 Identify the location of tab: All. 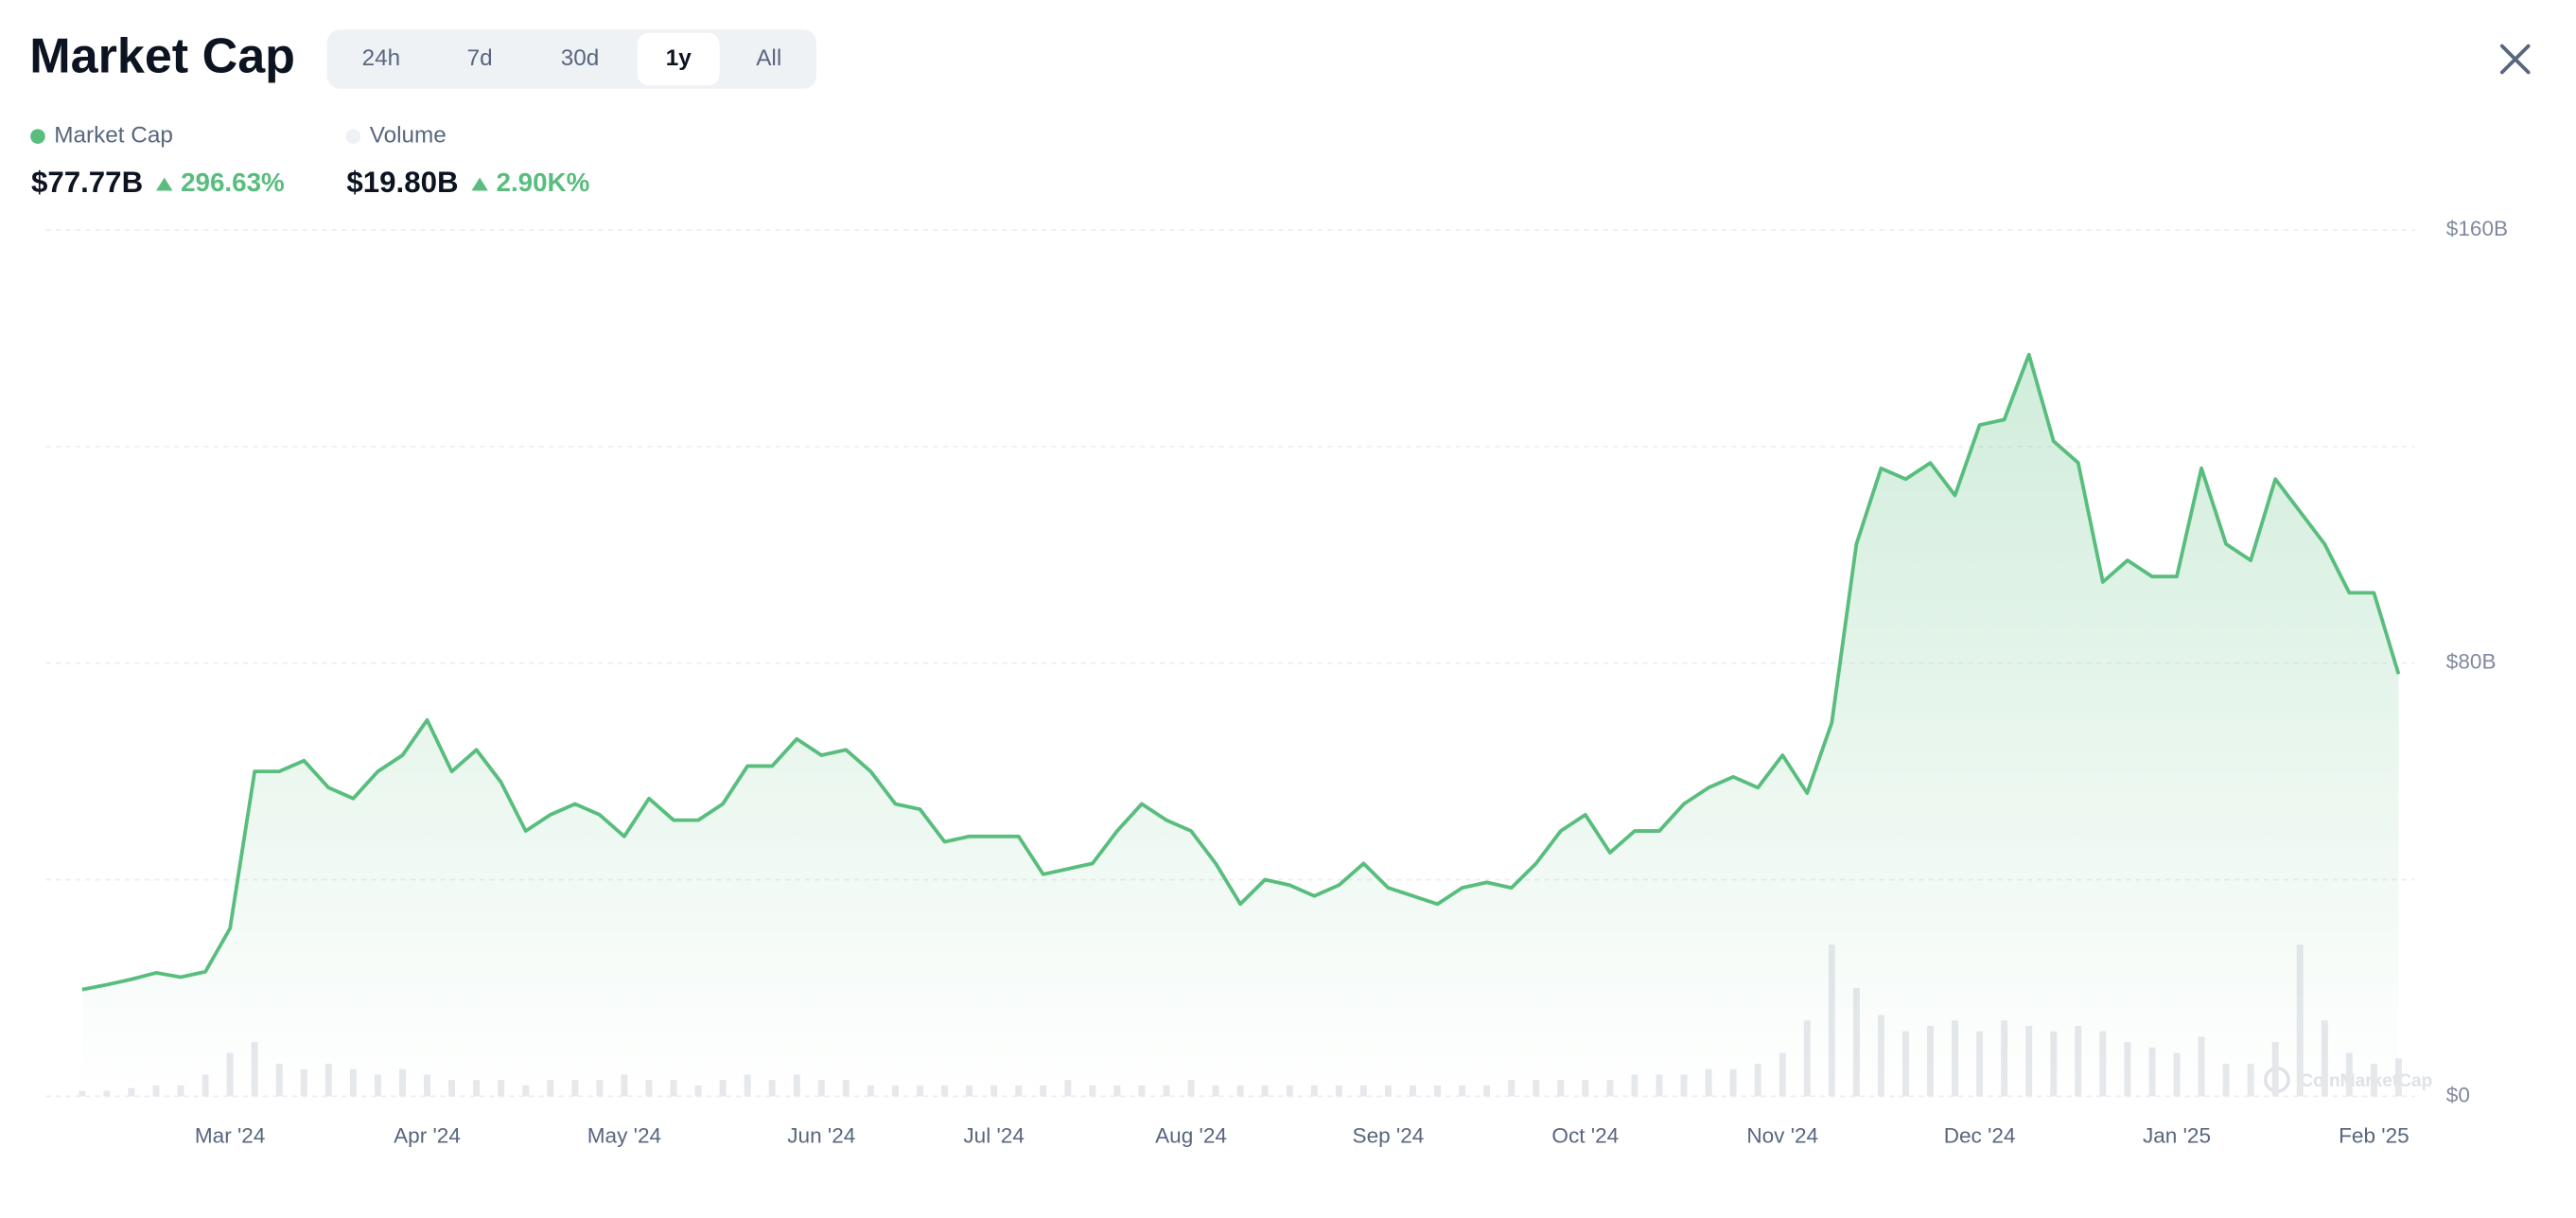
(769, 58).